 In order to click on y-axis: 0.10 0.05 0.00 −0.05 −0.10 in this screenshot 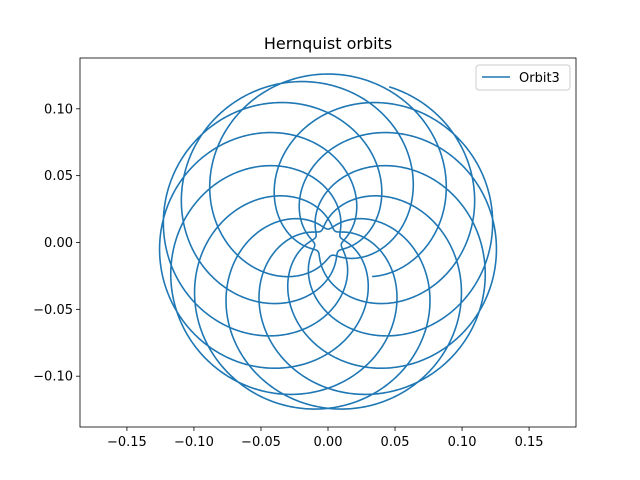, I will do `click(56, 243)`.